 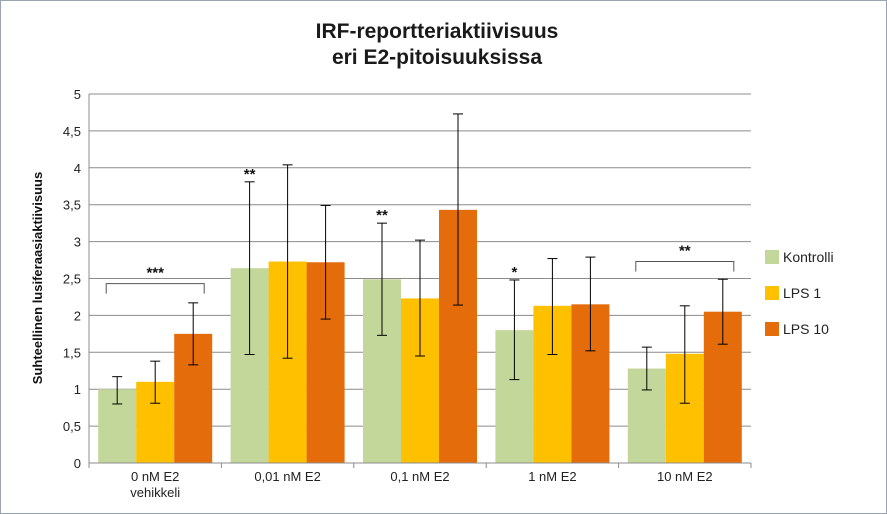 What do you see at coordinates (77, 168) in the screenshot?
I see `y-tick-label: 4` at bounding box center [77, 168].